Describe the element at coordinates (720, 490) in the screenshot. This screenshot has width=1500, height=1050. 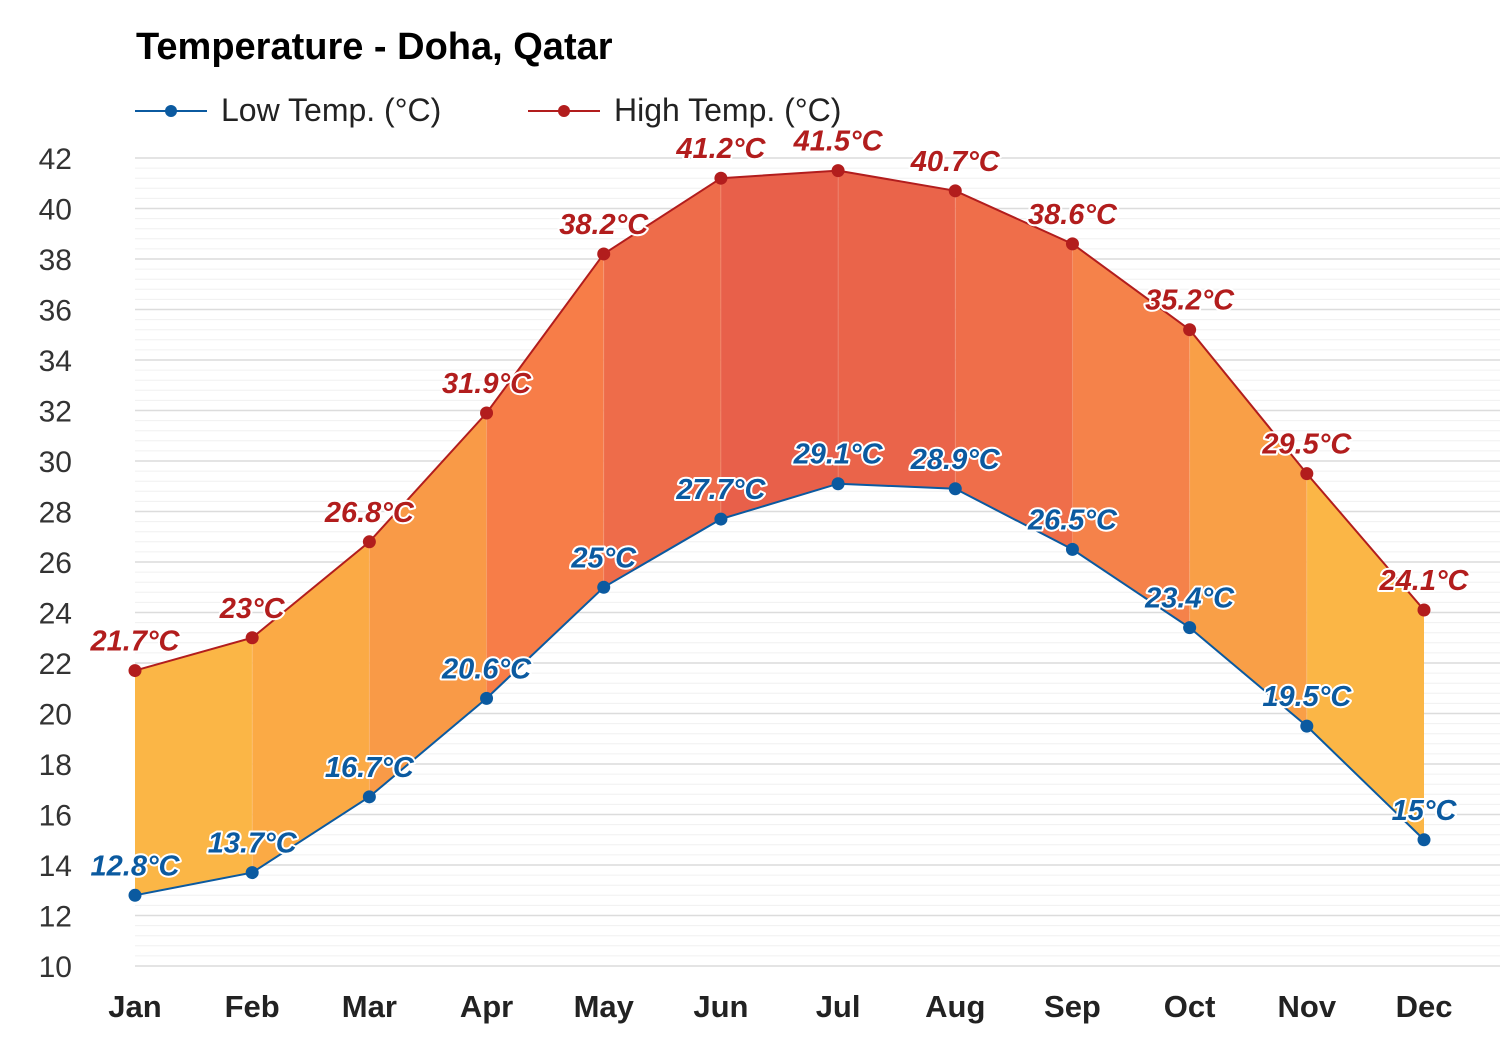
I see `low-data-label: 27.7°C` at that location.